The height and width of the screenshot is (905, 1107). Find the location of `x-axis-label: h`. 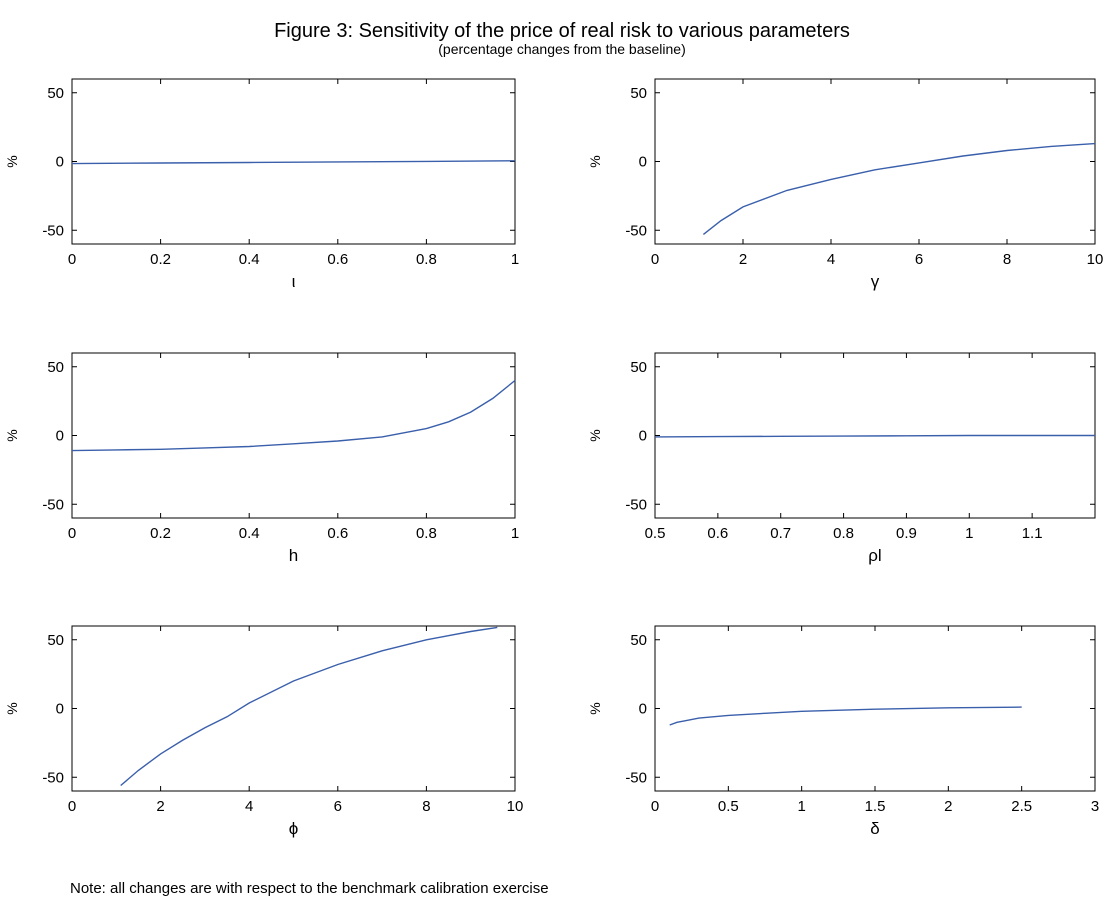

x-axis-label: h is located at coordinates (293, 555).